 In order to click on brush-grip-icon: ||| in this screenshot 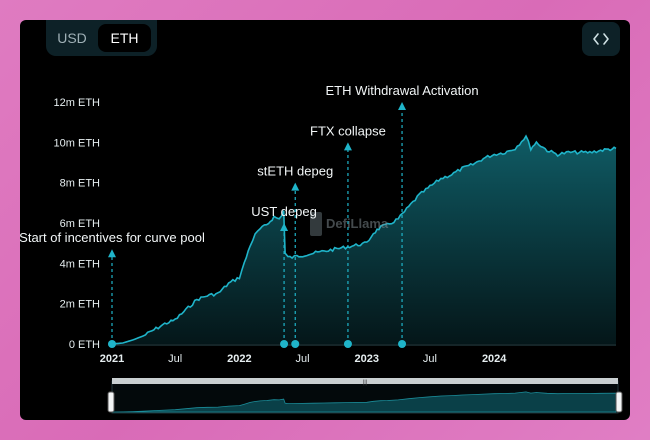, I will do `click(365, 383)`.